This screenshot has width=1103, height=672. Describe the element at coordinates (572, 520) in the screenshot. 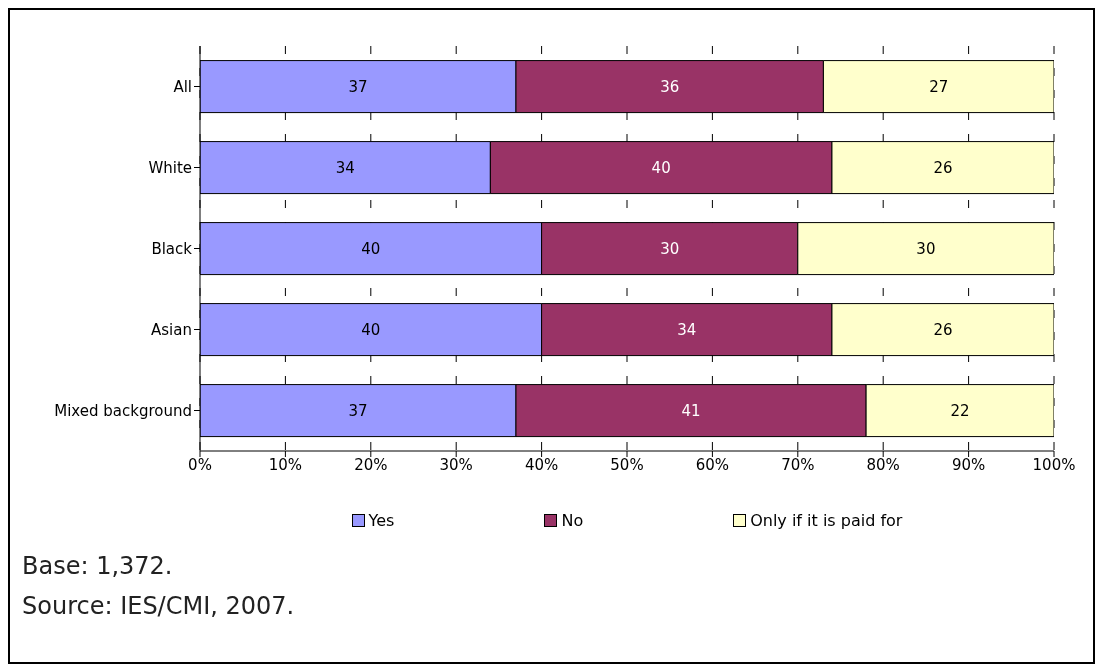

I see `legend-label: No` at that location.